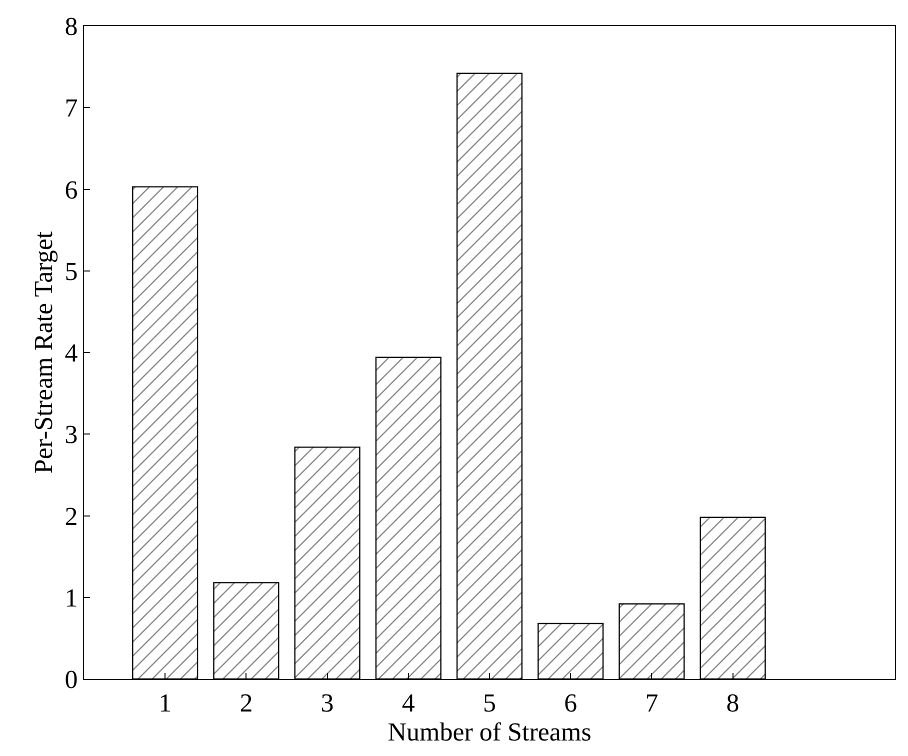 This screenshot has width=908, height=756. What do you see at coordinates (246, 703) in the screenshot?
I see `x-tick-label: 2` at bounding box center [246, 703].